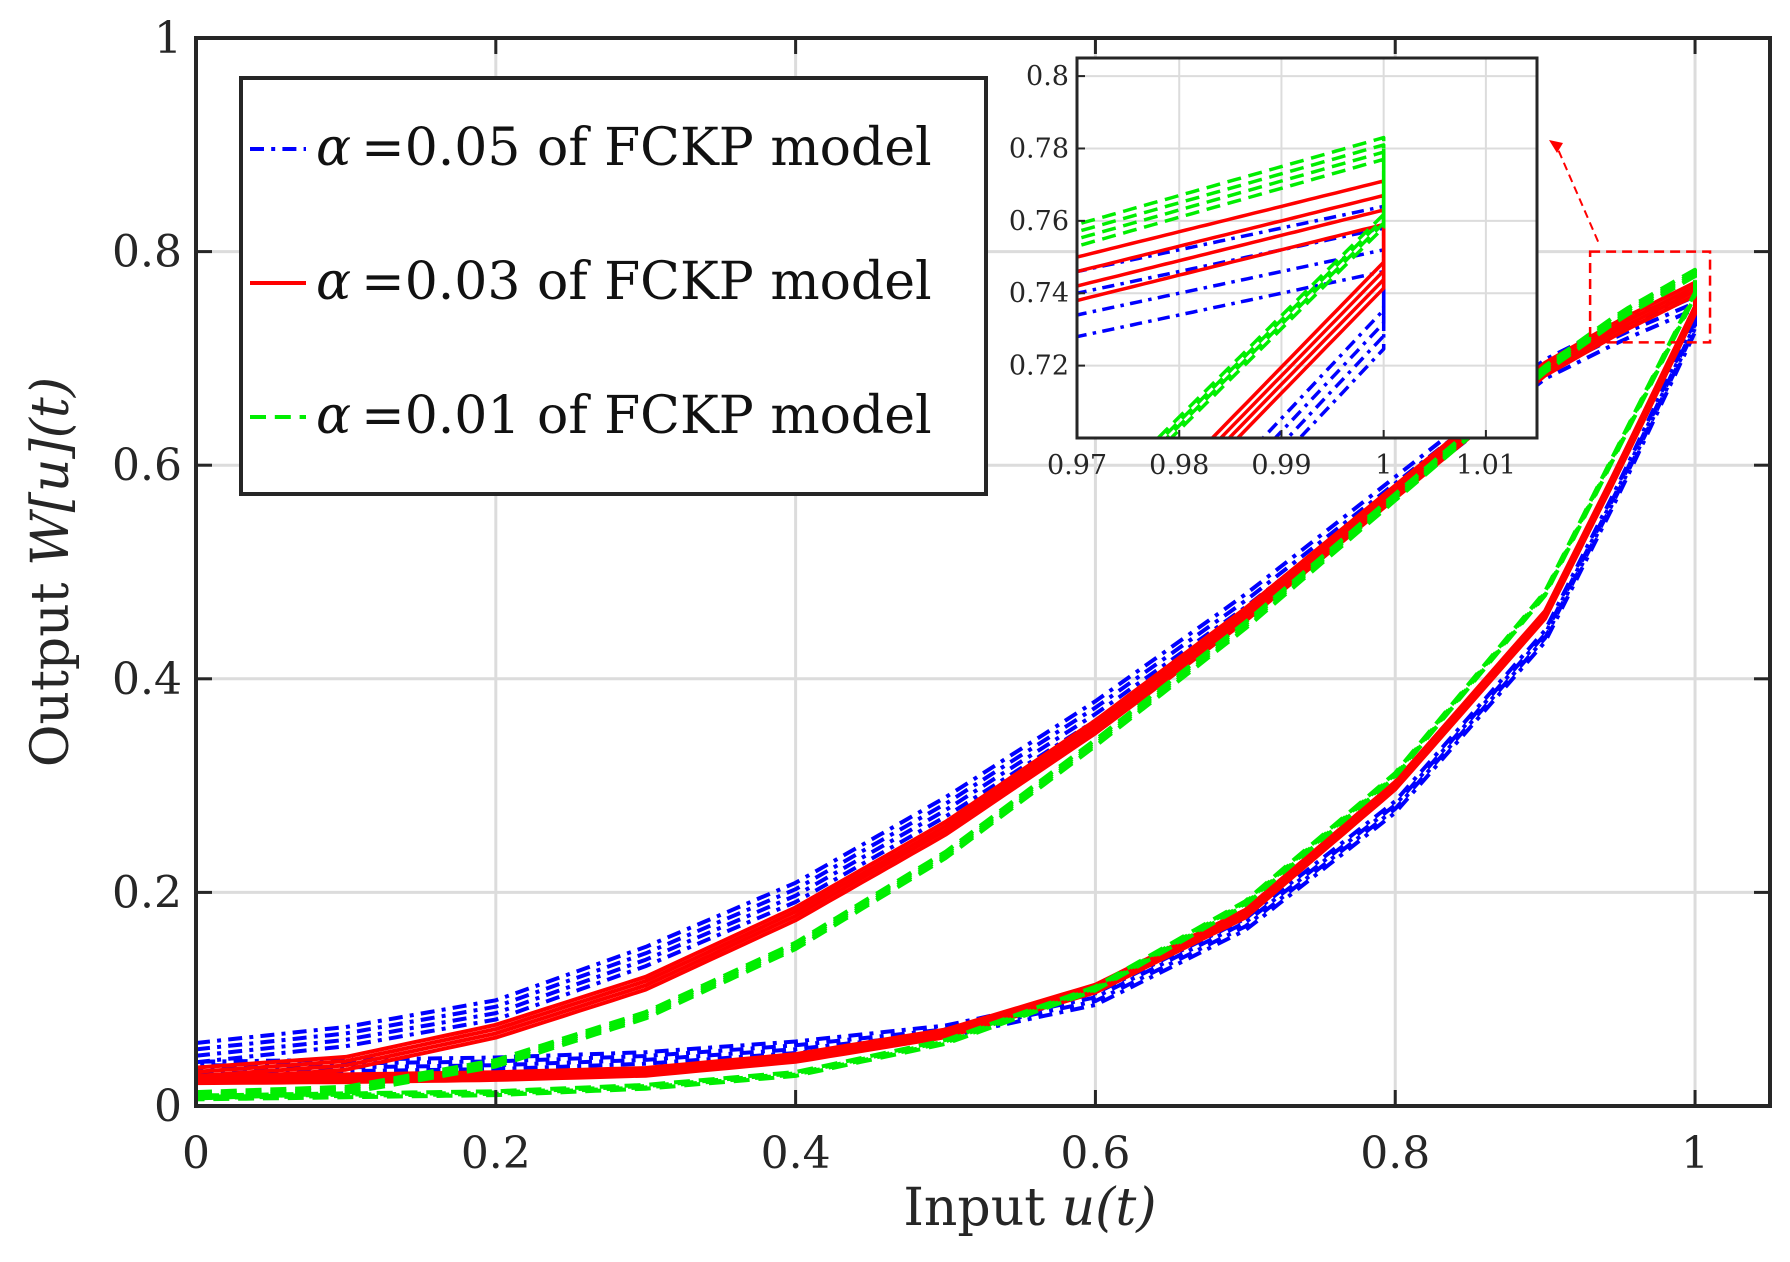  I want to click on x-tick-label: 1, so click(1695, 1153).